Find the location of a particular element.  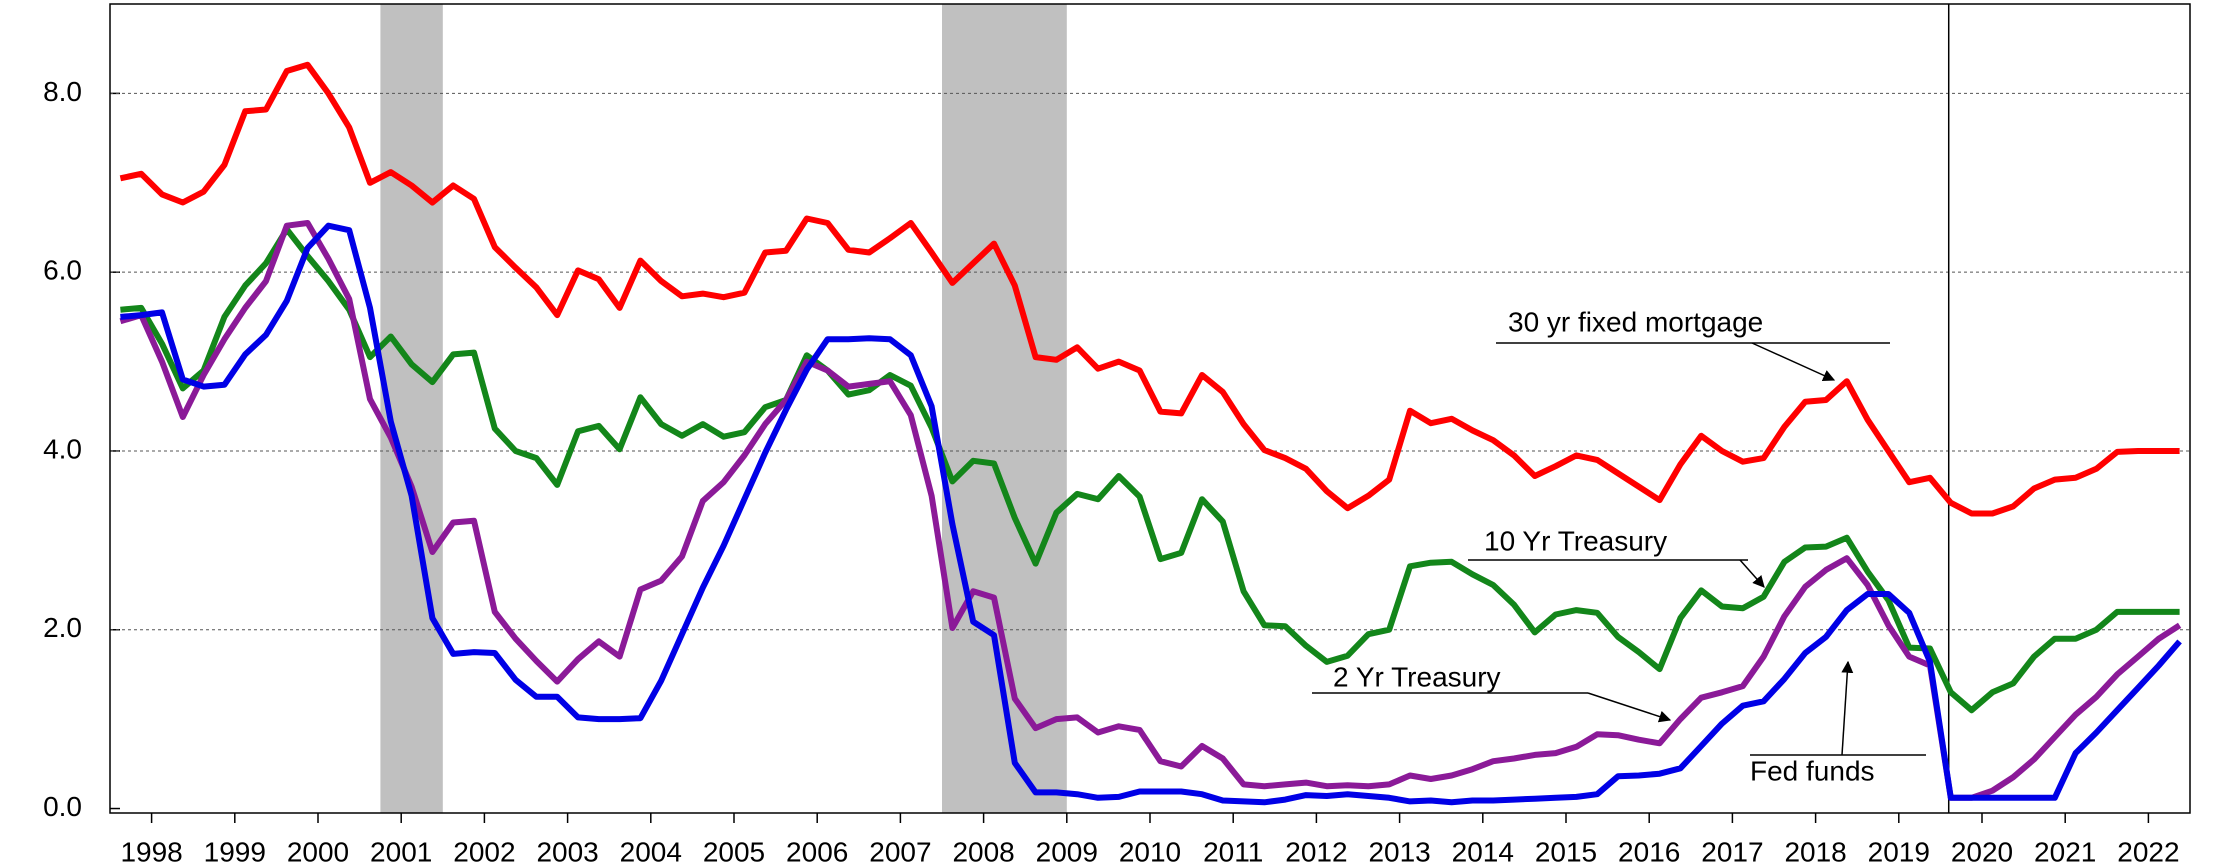

x-tick-label: 2006 is located at coordinates (817, 851).